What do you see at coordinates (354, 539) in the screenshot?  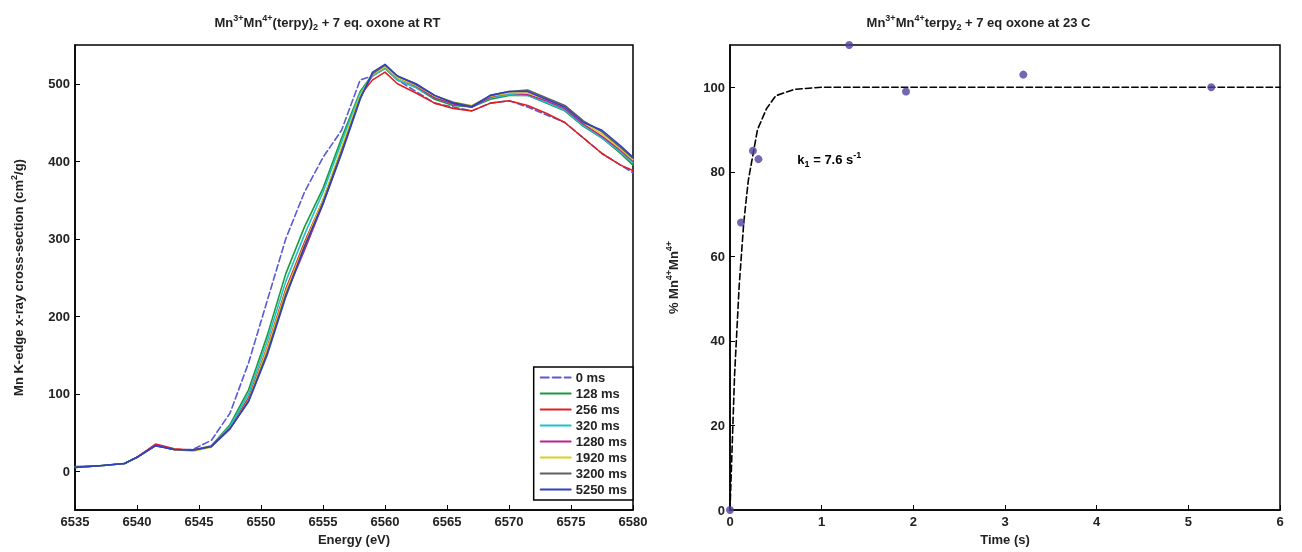 I see `x-axis-title: Energy (eV)` at bounding box center [354, 539].